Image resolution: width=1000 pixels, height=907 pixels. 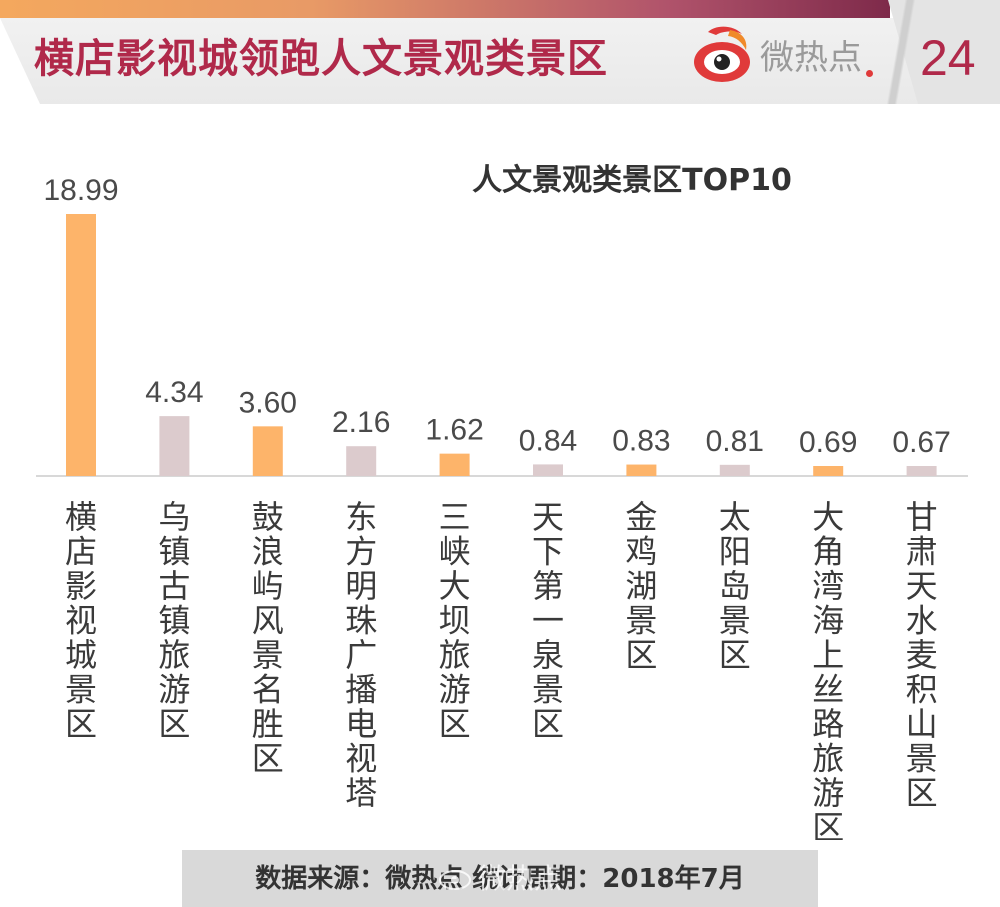 I want to click on value-label-7: 0.83, so click(x=641, y=441).